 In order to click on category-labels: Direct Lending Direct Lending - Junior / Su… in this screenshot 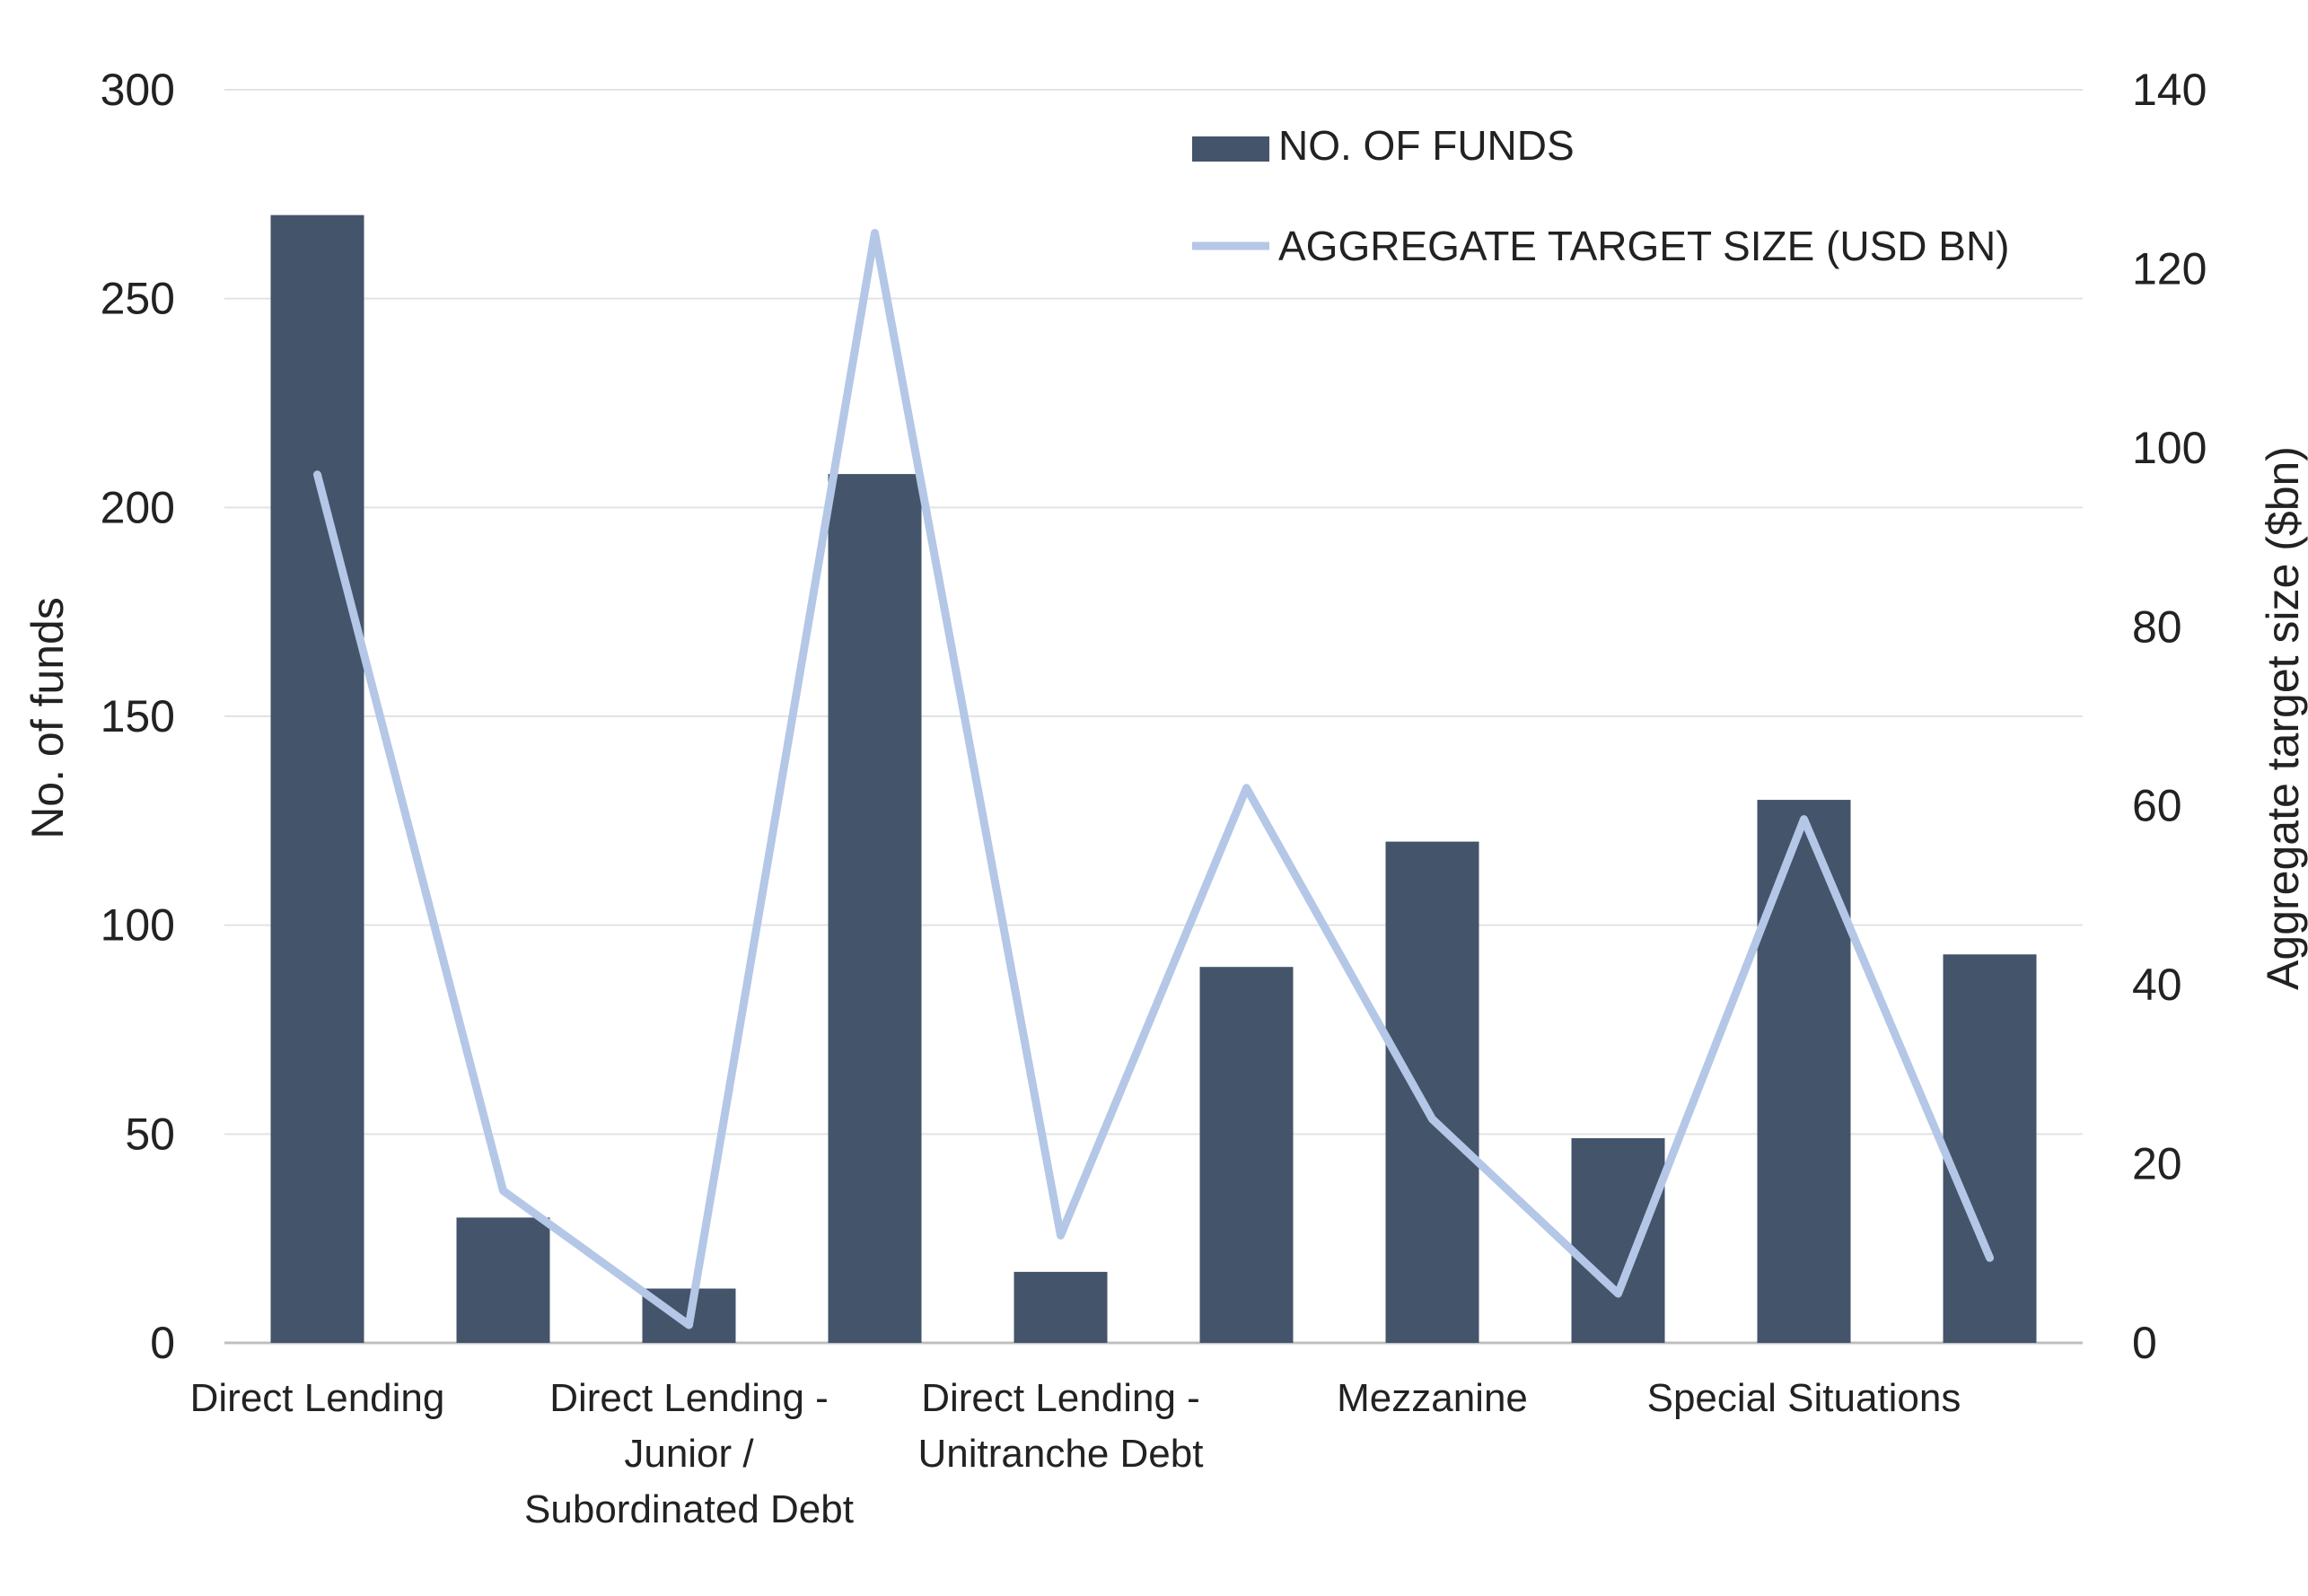, I will do `click(1075, 1453)`.